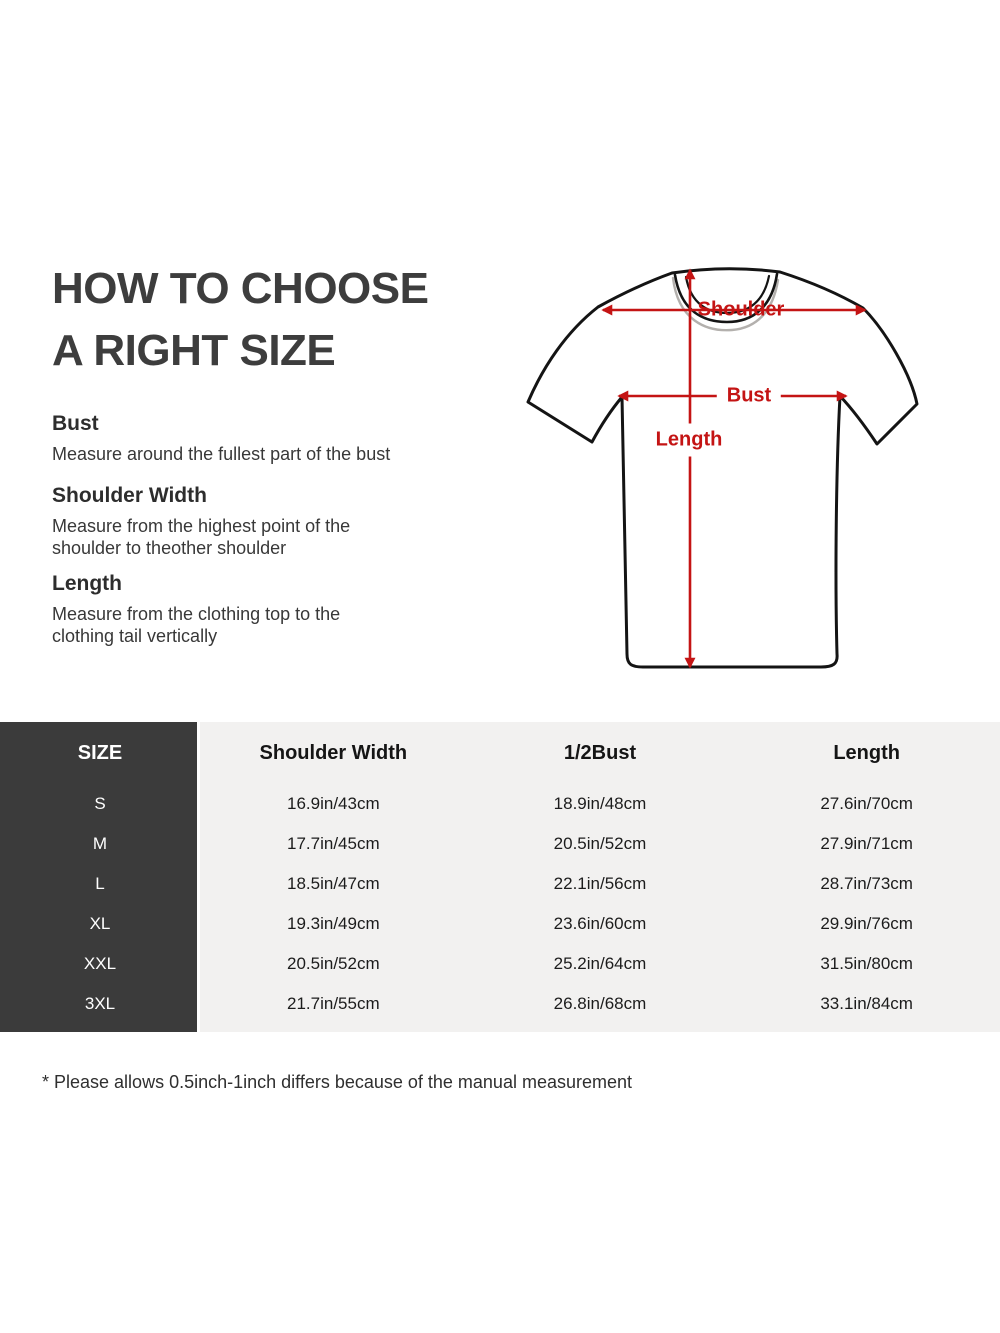 The width and height of the screenshot is (1000, 1333). I want to click on size-label-m: M, so click(100, 843).